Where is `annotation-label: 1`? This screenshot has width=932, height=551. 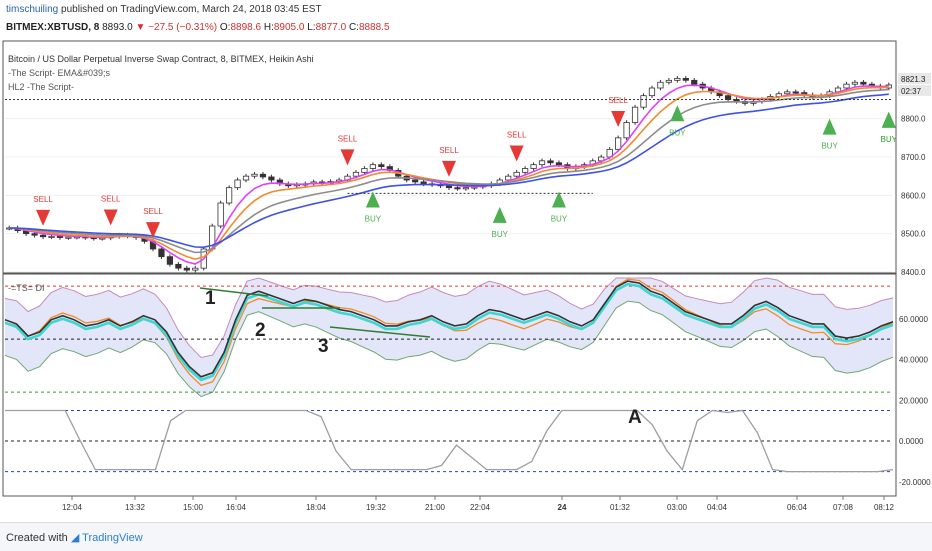 annotation-label: 1 is located at coordinates (210, 298).